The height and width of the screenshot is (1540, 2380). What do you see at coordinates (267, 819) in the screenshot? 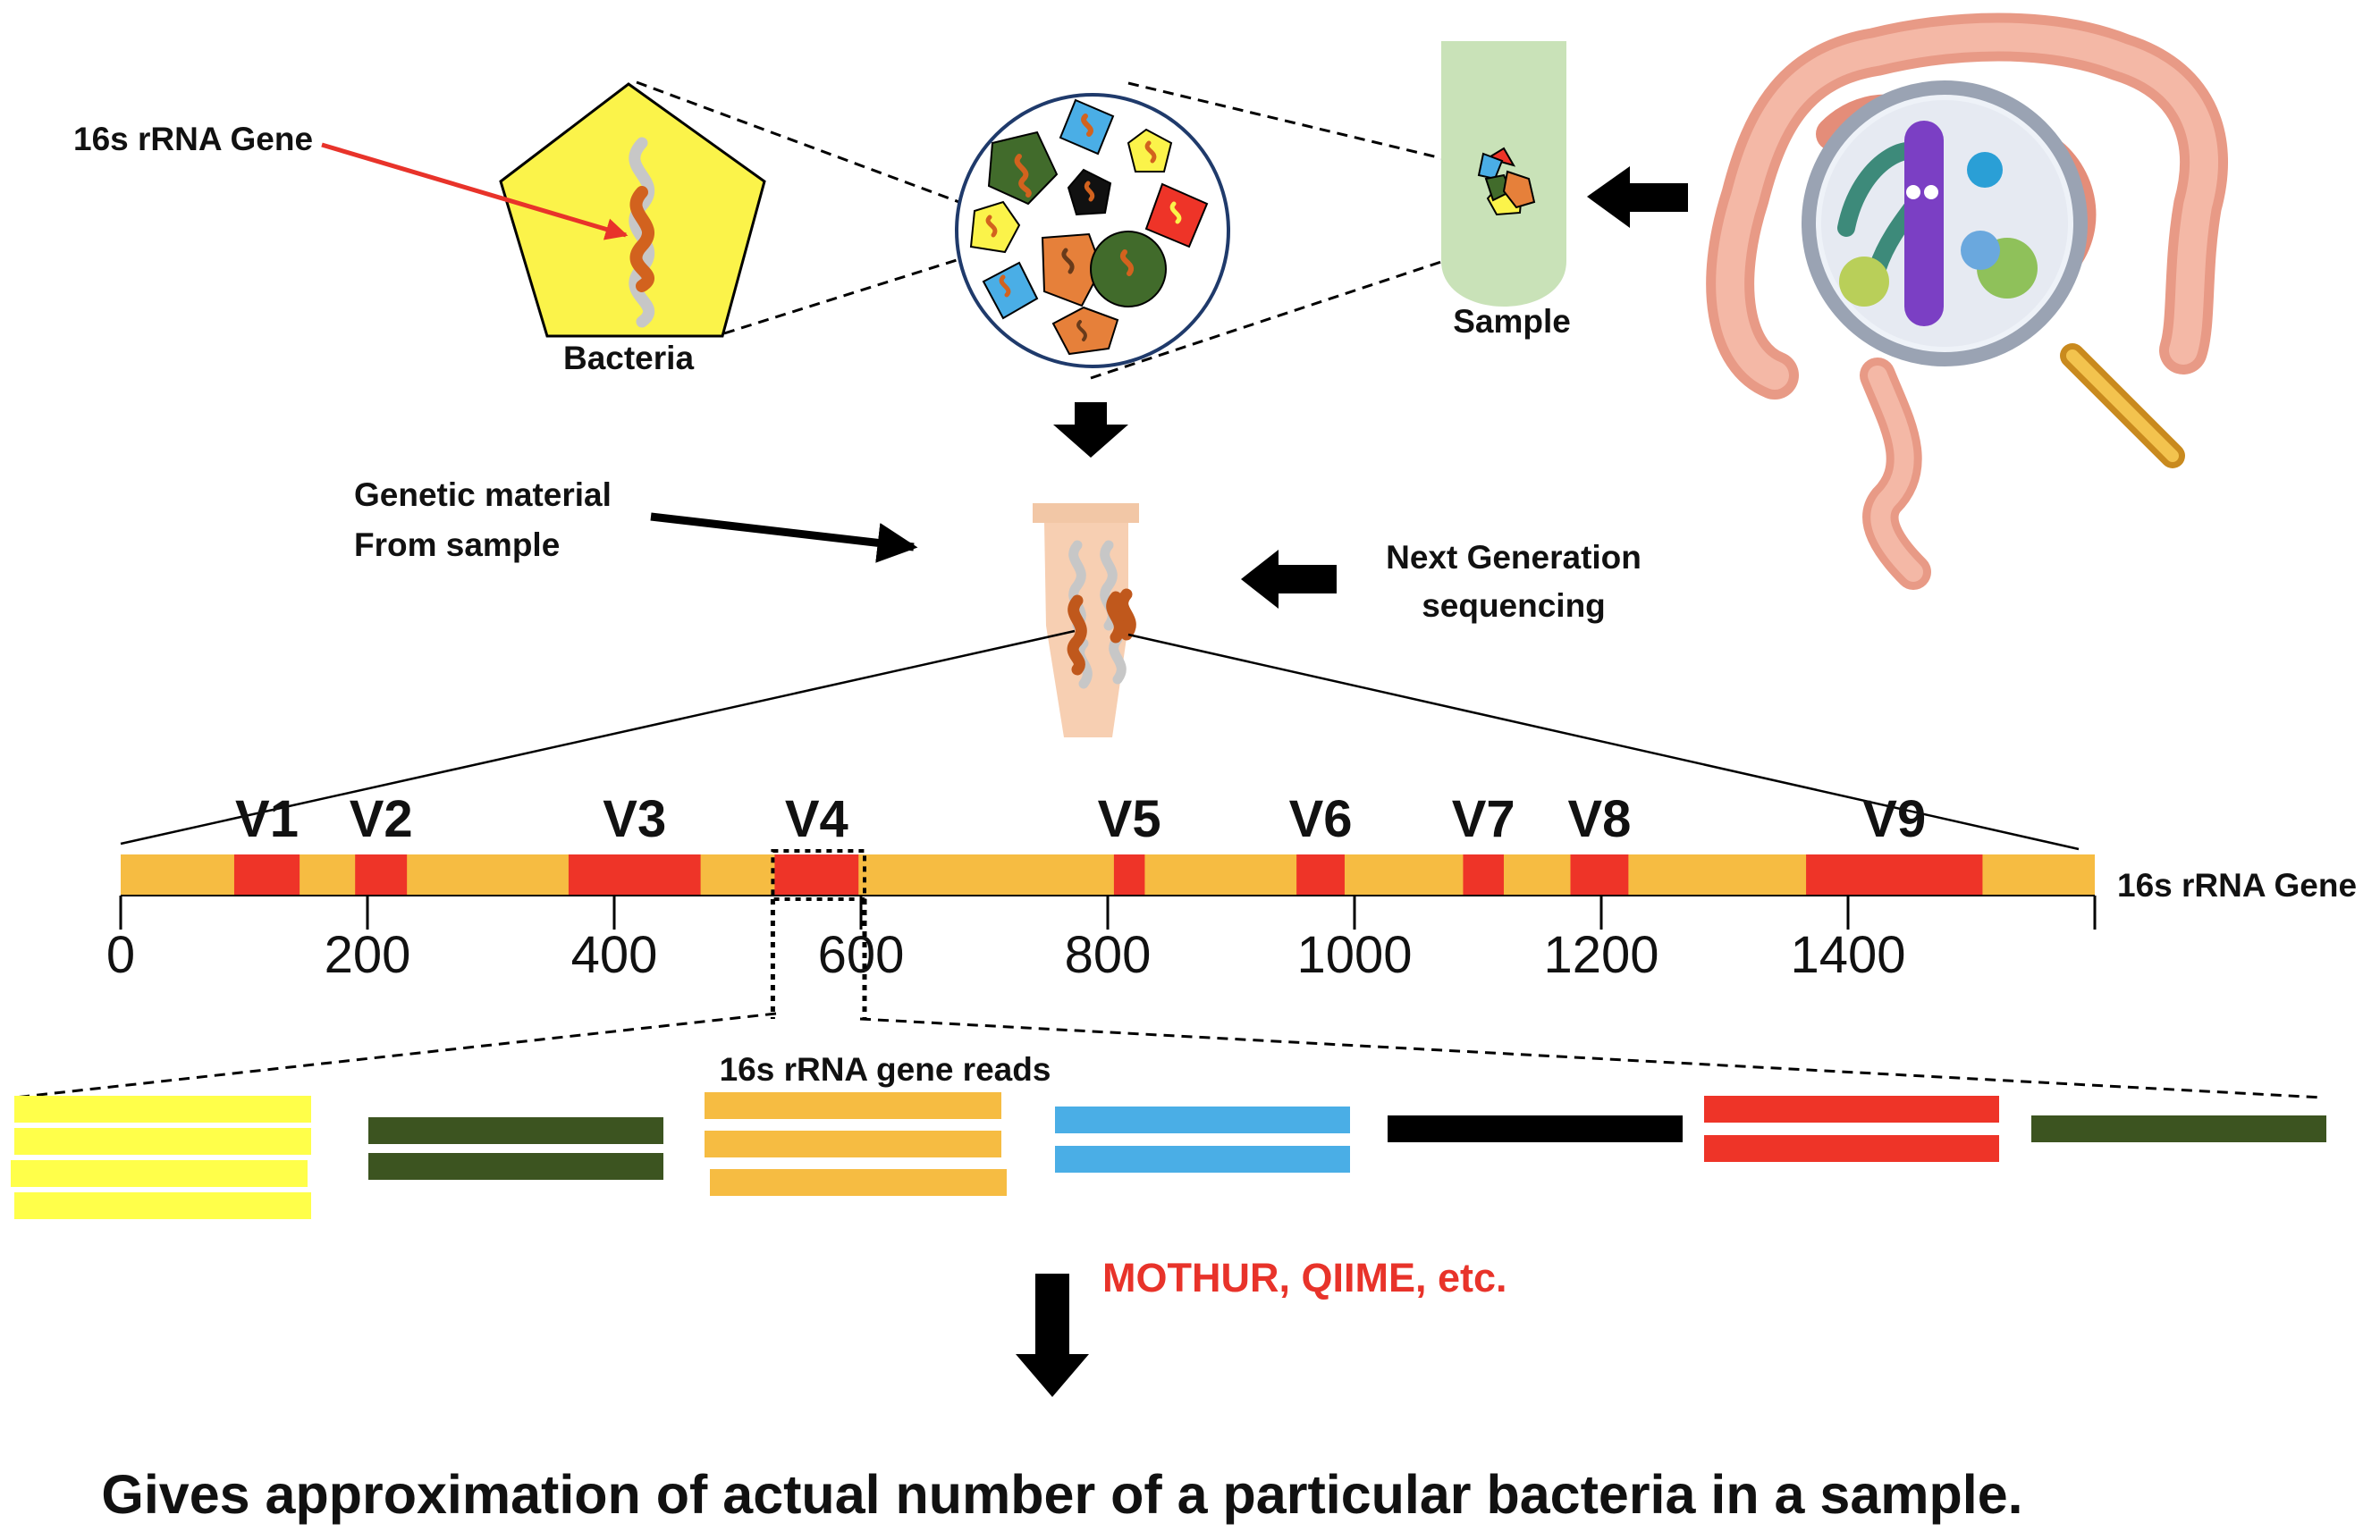
I see `region-label-v1: V1` at bounding box center [267, 819].